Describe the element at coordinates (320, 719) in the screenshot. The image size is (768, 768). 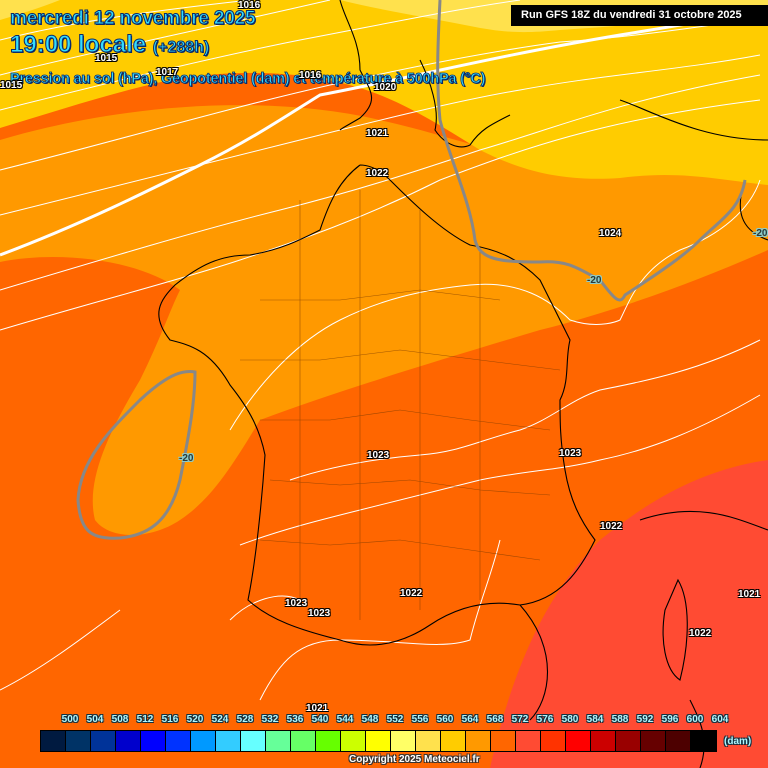
I see `legend-value: 540` at that location.